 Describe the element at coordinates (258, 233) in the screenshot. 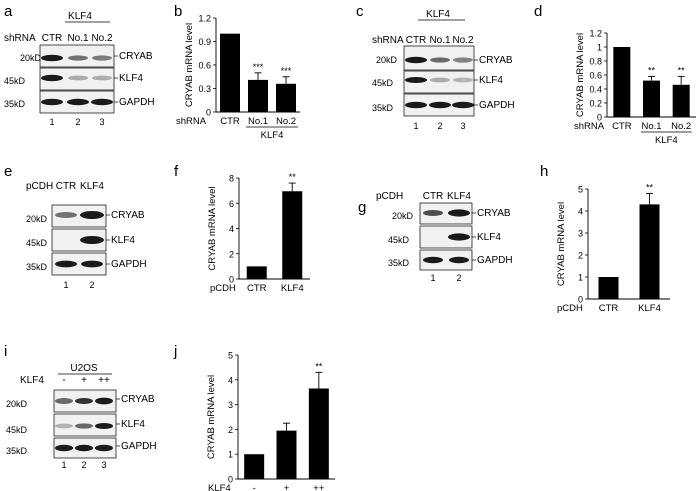

I see `bar-chart-f: 0 2 4 6 8 CRYAB mRNA level CTR ** KLF4 pCDH` at that location.